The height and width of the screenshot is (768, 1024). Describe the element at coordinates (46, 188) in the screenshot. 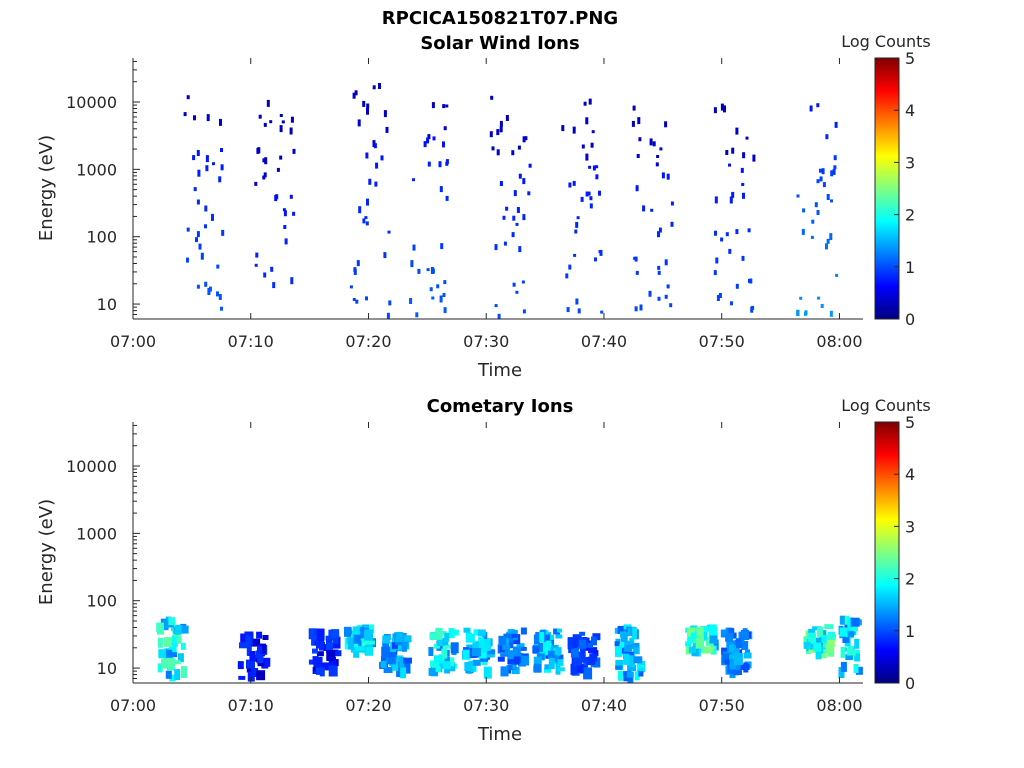

I see `y-axis-label: Energy (eV)` at that location.